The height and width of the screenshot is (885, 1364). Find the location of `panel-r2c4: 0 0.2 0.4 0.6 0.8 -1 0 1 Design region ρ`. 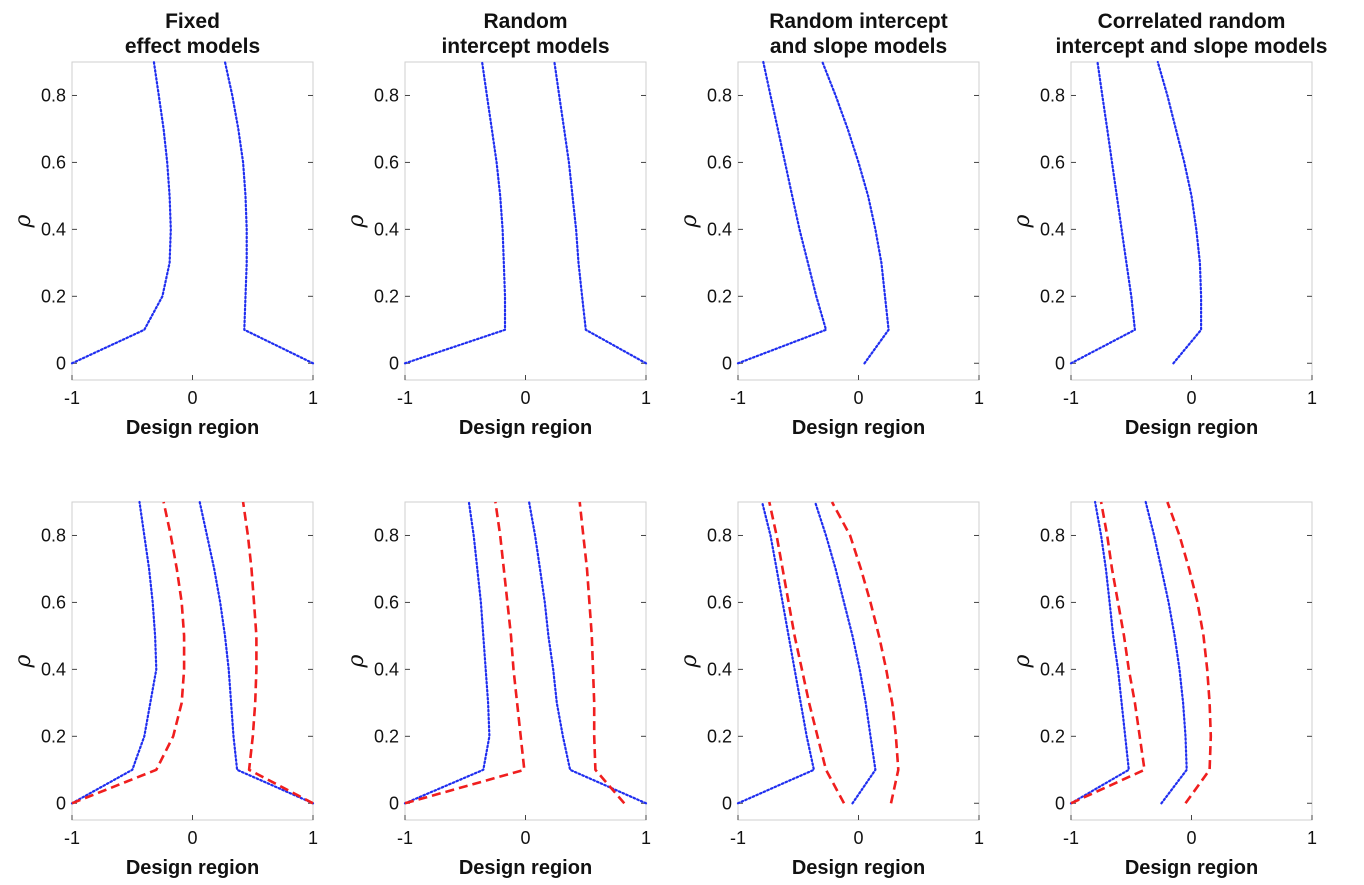

panel-r2c4: 0 0.2 0.4 0.6 0.8 -1 0 1 Design region ρ is located at coordinates (1163, 689).